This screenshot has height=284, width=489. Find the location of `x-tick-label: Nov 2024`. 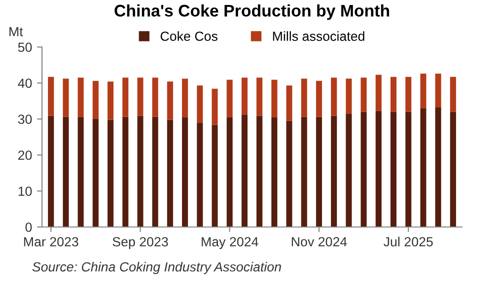

x-tick-label: Nov 2024 is located at coordinates (319, 241).